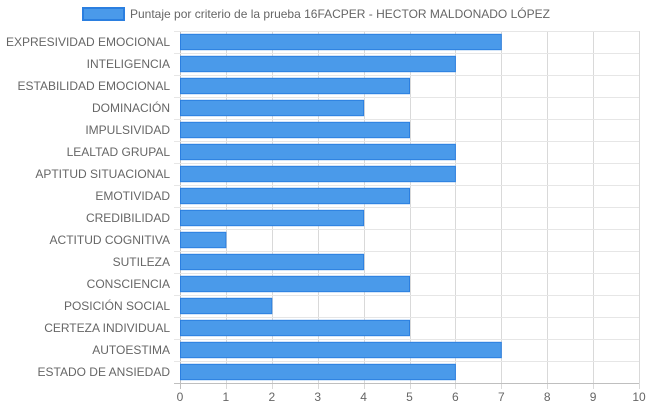 The width and height of the screenshot is (648, 410). What do you see at coordinates (547, 397) in the screenshot?
I see `x-tick-label: 8` at bounding box center [547, 397].